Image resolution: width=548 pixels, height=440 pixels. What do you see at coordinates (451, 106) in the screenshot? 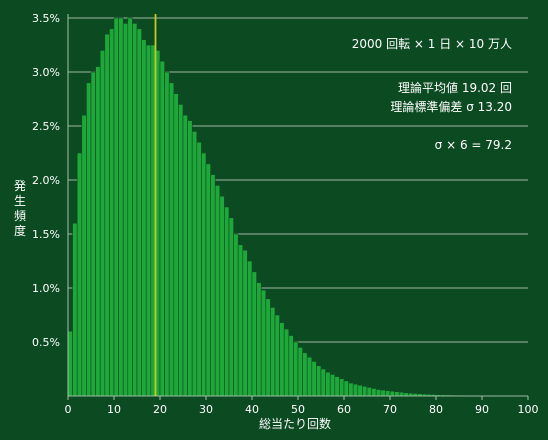
I see `annotation-theoretical-sd: 理論標準偏差 σ 13.20` at bounding box center [451, 106].